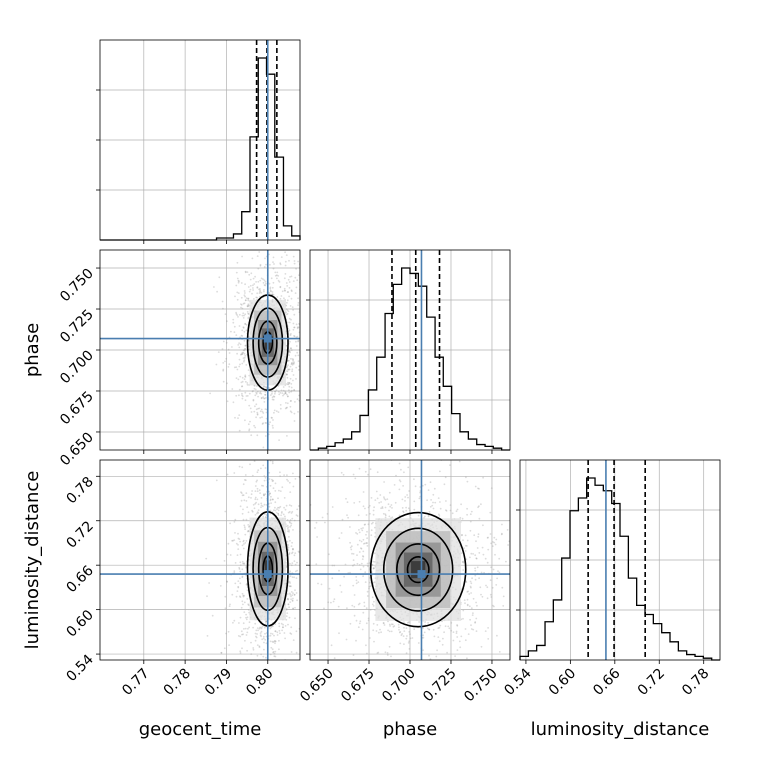  Describe the element at coordinates (517, 681) in the screenshot. I see `hist-luminosity_distance-xtick-label-0: 0.54` at that location.